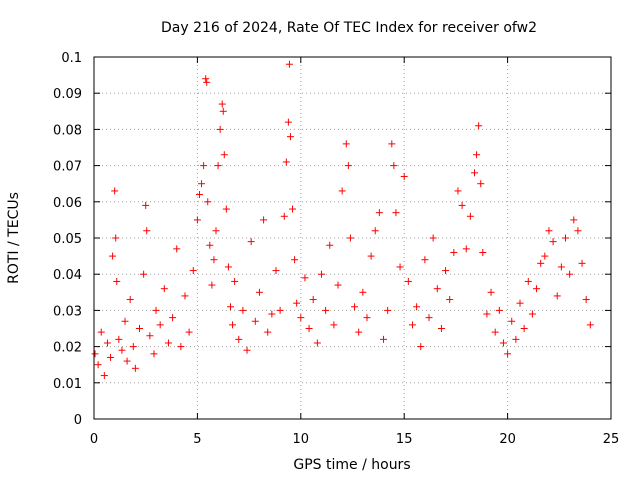 The image size is (640, 480). Describe the element at coordinates (67, 348) in the screenshot. I see `y-tick-label: 0.02` at that location.